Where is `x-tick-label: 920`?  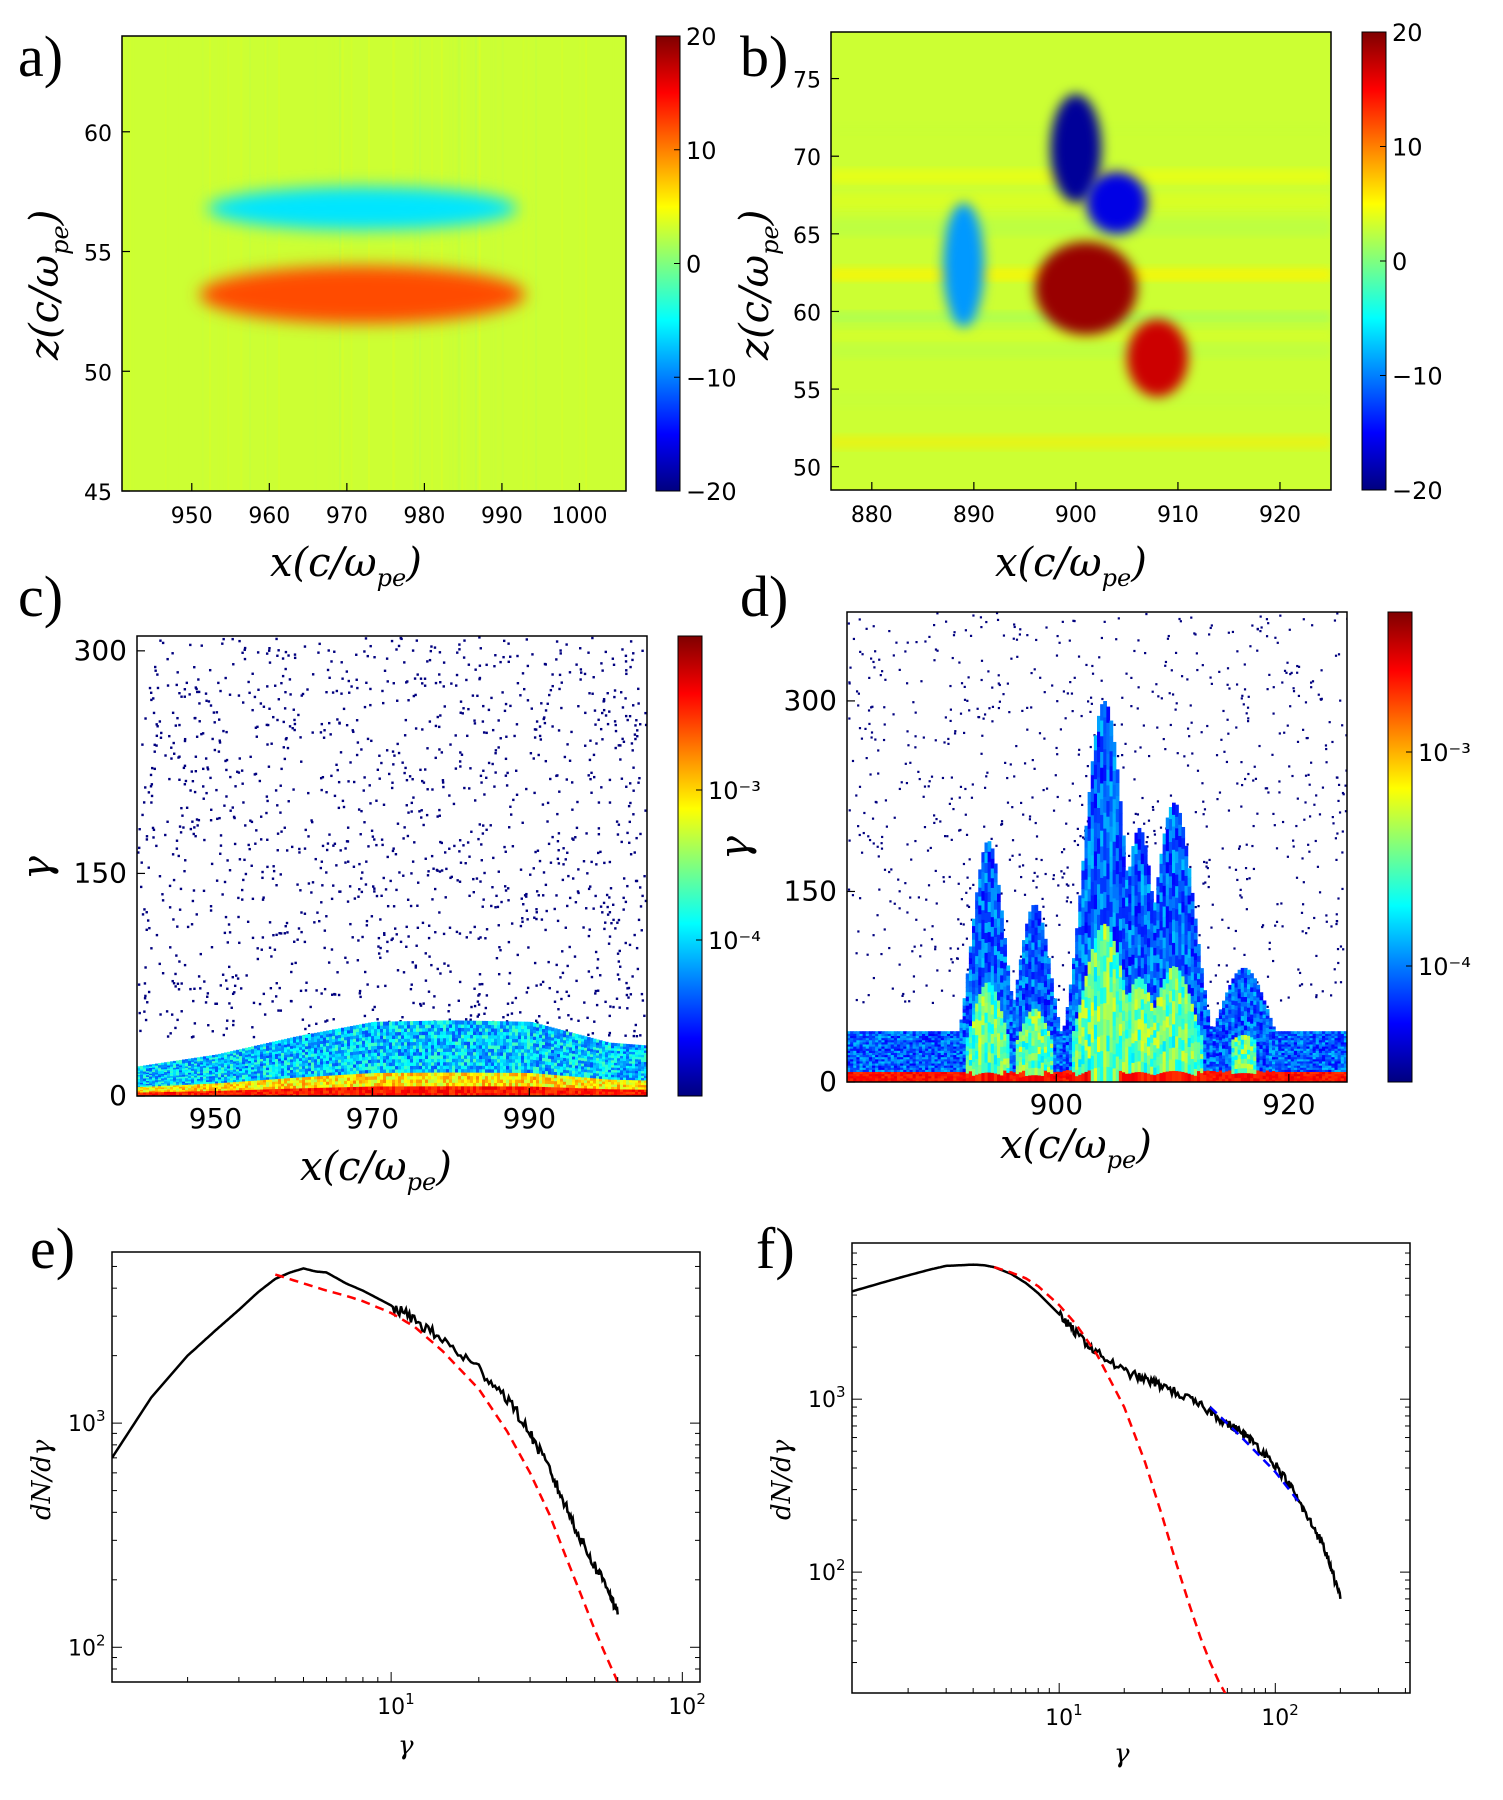
x-tick-label: 920 is located at coordinates (1280, 515).